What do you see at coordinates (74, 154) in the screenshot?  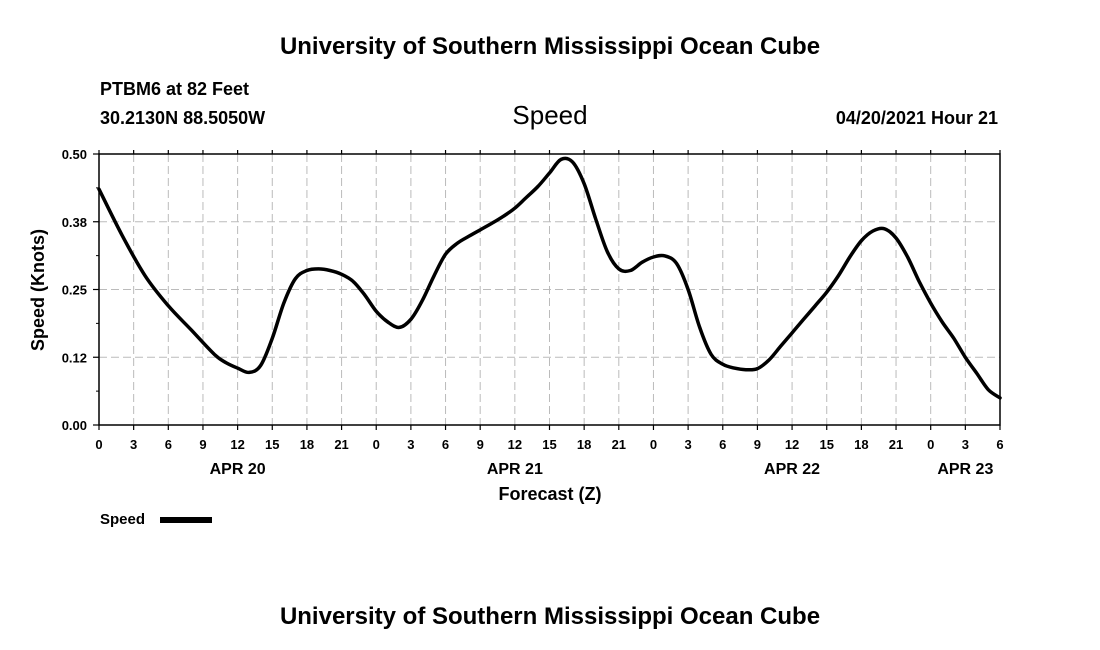 I see `y-tick-label: 0.50` at bounding box center [74, 154].